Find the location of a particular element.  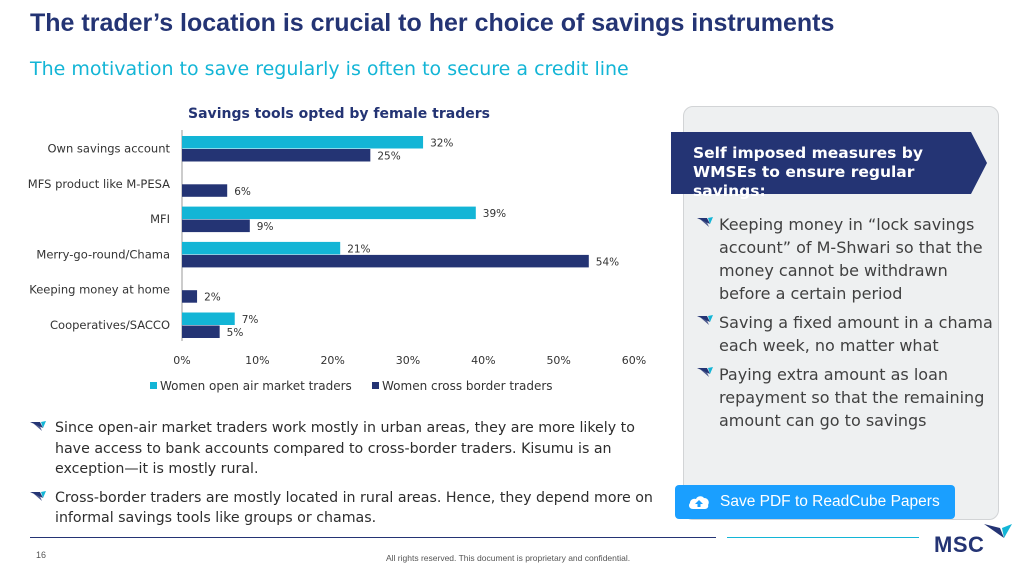

data-label: 6% is located at coordinates (242, 192).